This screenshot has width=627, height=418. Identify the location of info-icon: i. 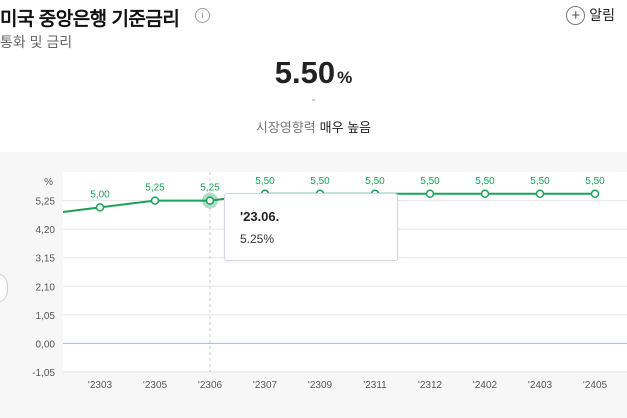
(202, 15).